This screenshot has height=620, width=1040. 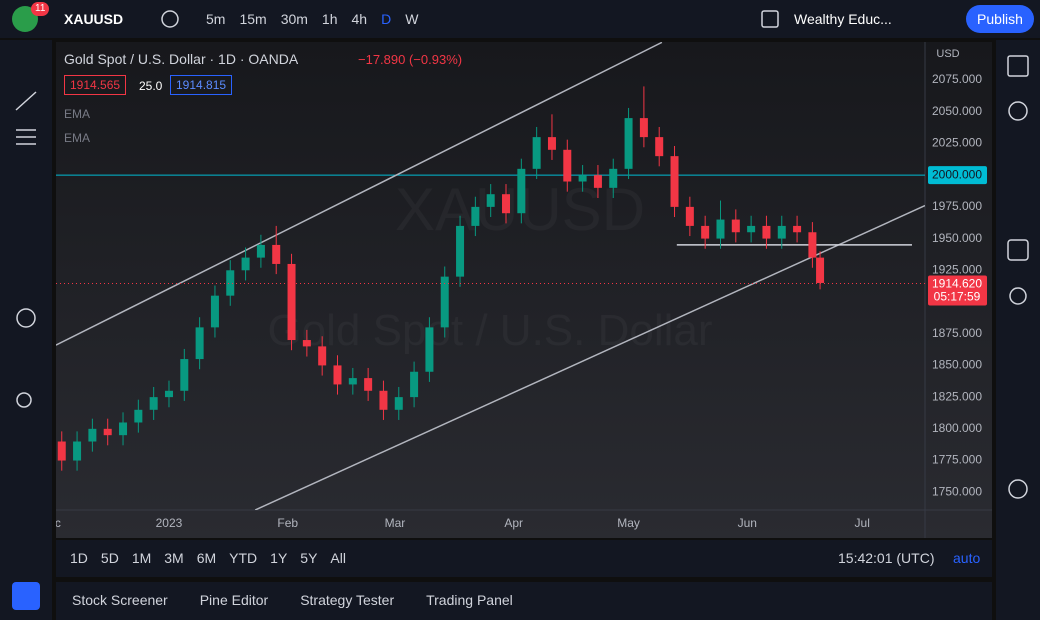 I want to click on x-tick-label: Mar, so click(x=395, y=523).